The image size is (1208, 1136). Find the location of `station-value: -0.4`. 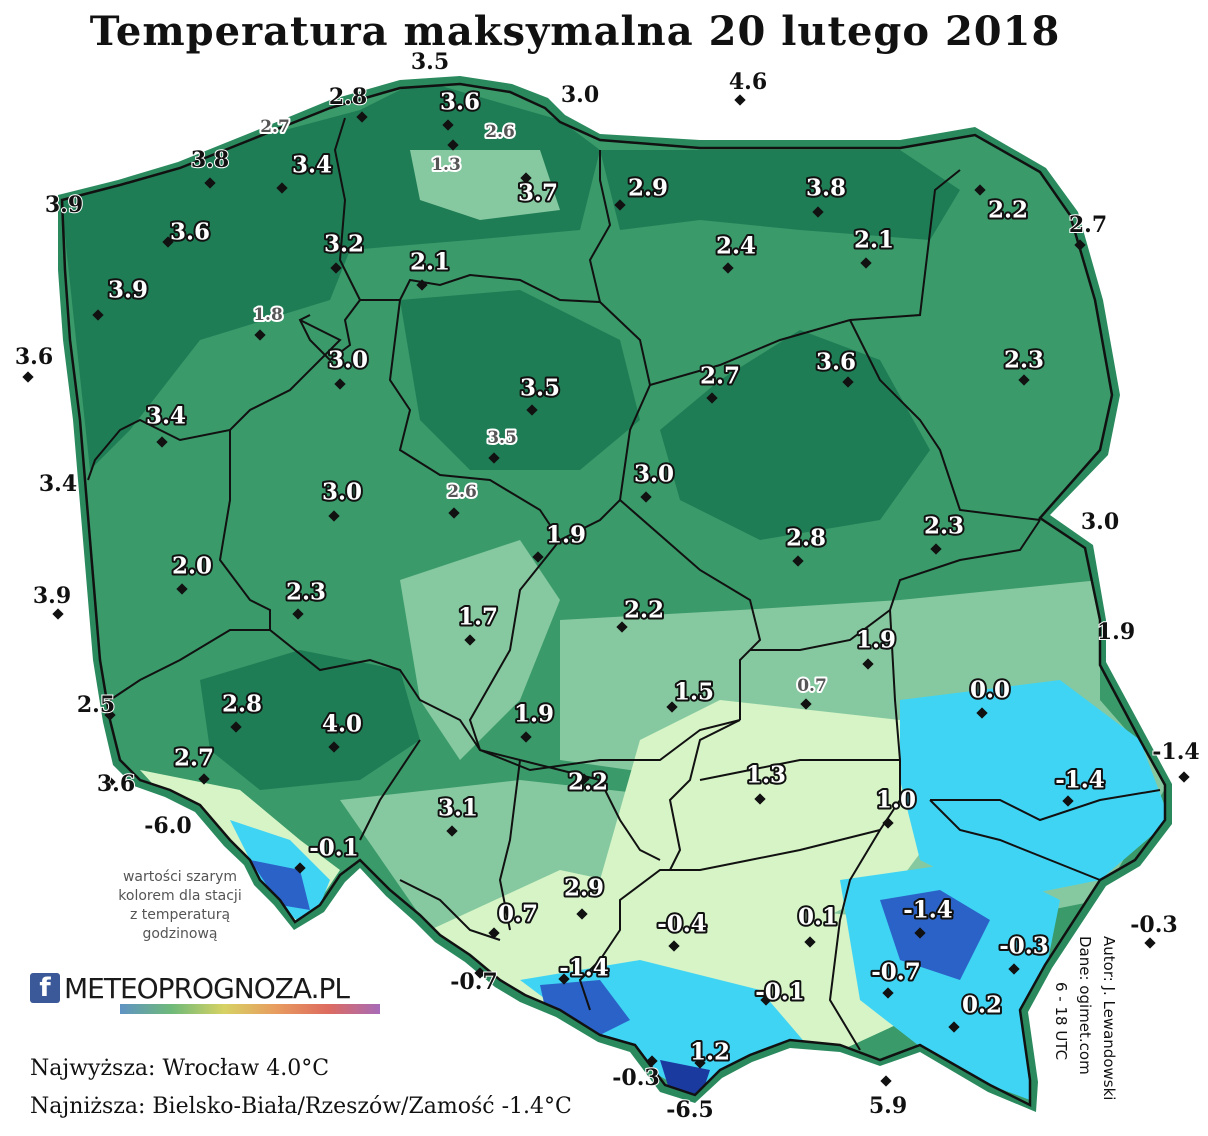

station-value: -0.4 is located at coordinates (682, 924).